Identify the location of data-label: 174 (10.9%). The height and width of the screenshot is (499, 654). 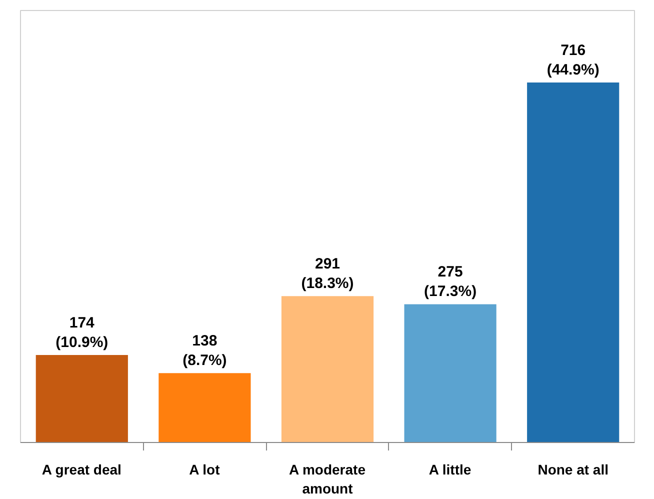
(82, 333).